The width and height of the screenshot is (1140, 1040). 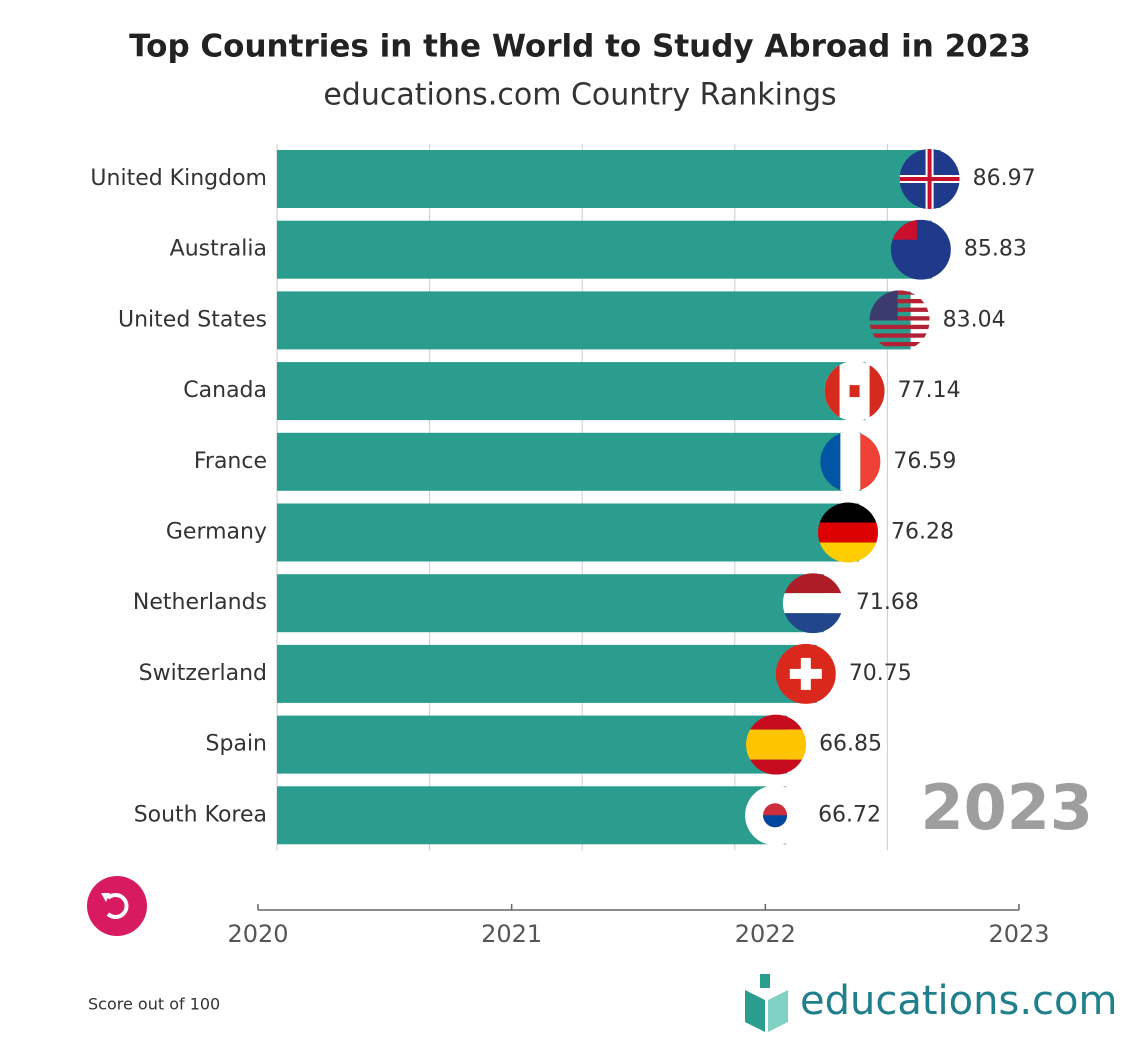 What do you see at coordinates (225, 390) in the screenshot?
I see `y-tick-label: Canada` at bounding box center [225, 390].